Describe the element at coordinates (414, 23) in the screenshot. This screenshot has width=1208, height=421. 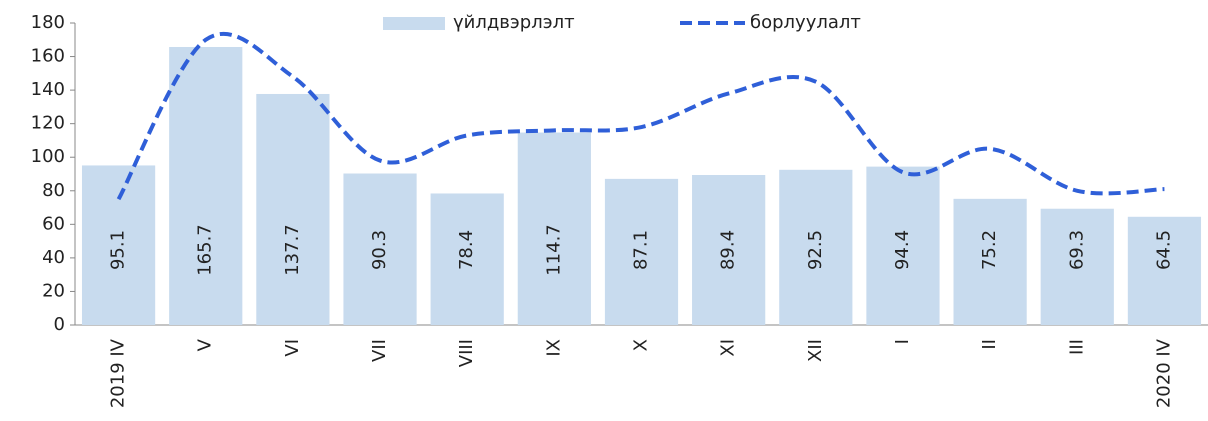
I see `legend-swatch` at that location.